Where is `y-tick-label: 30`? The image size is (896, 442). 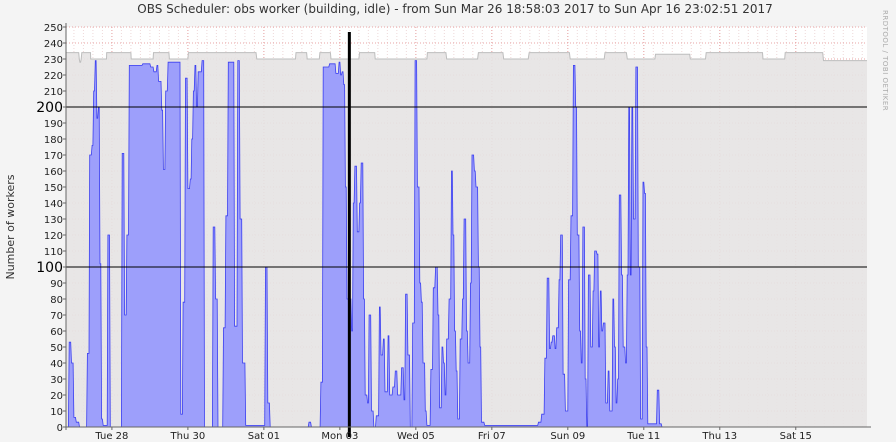
y-tick-label: 30 is located at coordinates (56, 380).